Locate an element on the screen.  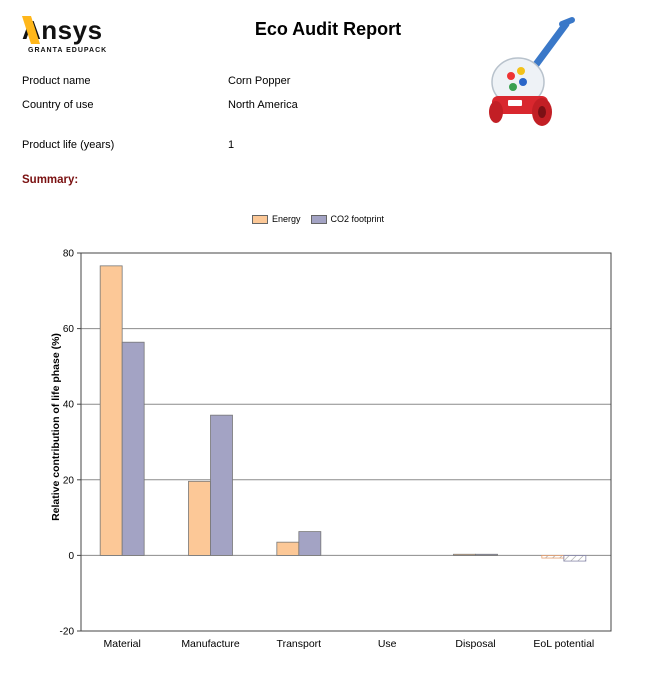
report-title: Eco Audit Report is located at coordinates (328, 29).